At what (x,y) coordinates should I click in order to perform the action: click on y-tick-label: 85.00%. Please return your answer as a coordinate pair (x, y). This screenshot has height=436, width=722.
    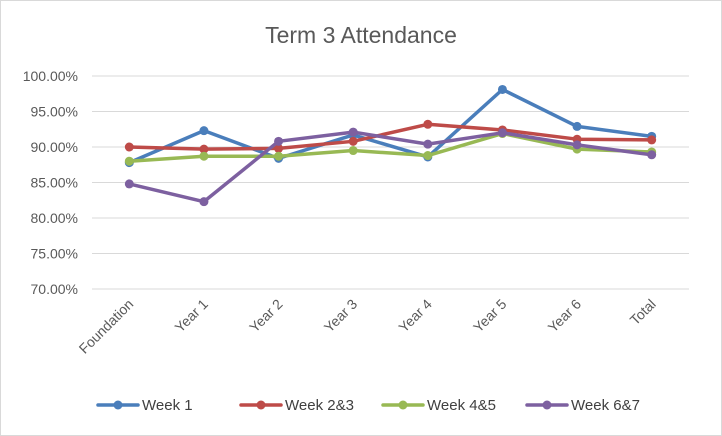
    Looking at the image, I should click on (54, 183).